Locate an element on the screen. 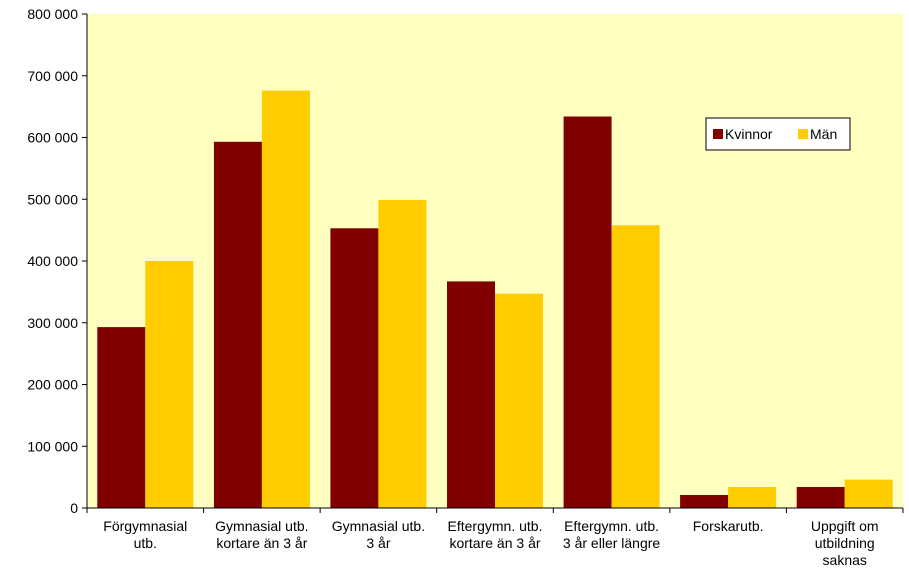  legend-swatch-kvinnor is located at coordinates (718, 134).